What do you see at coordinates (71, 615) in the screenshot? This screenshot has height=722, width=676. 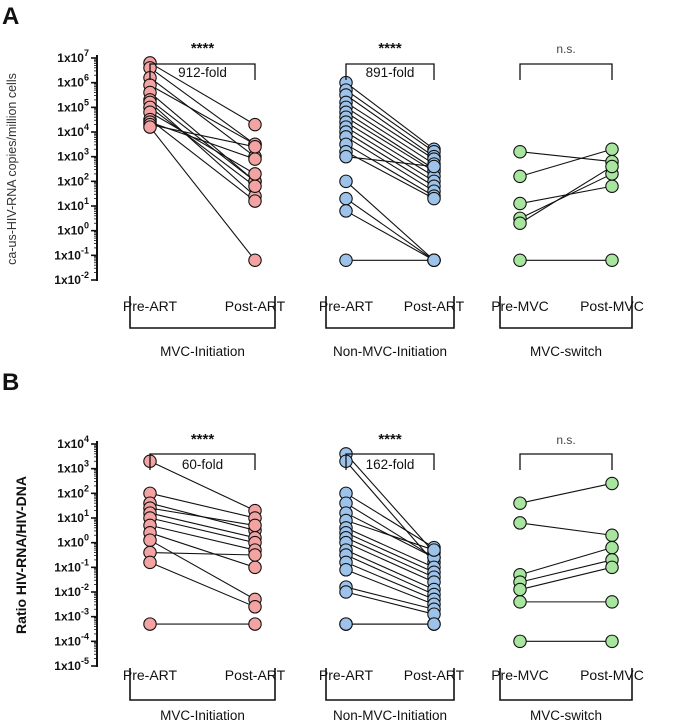 I see `y-tick-label: 1x10⁻³` at bounding box center [71, 615].